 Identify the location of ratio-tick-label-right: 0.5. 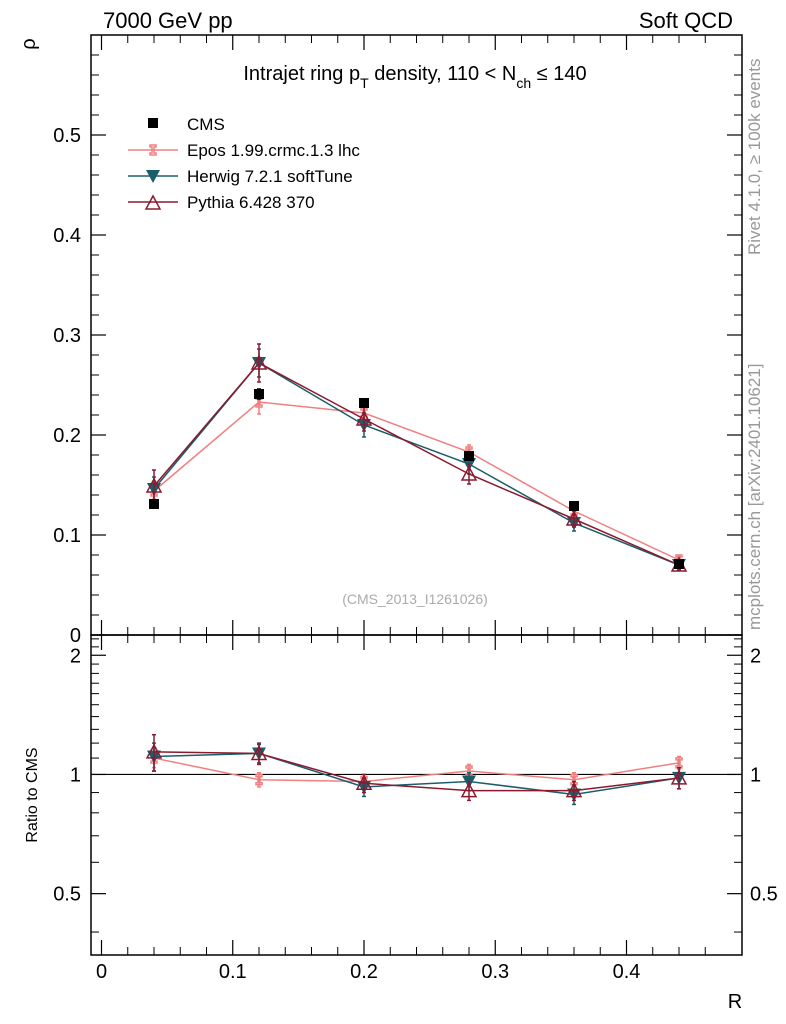
(764, 895).